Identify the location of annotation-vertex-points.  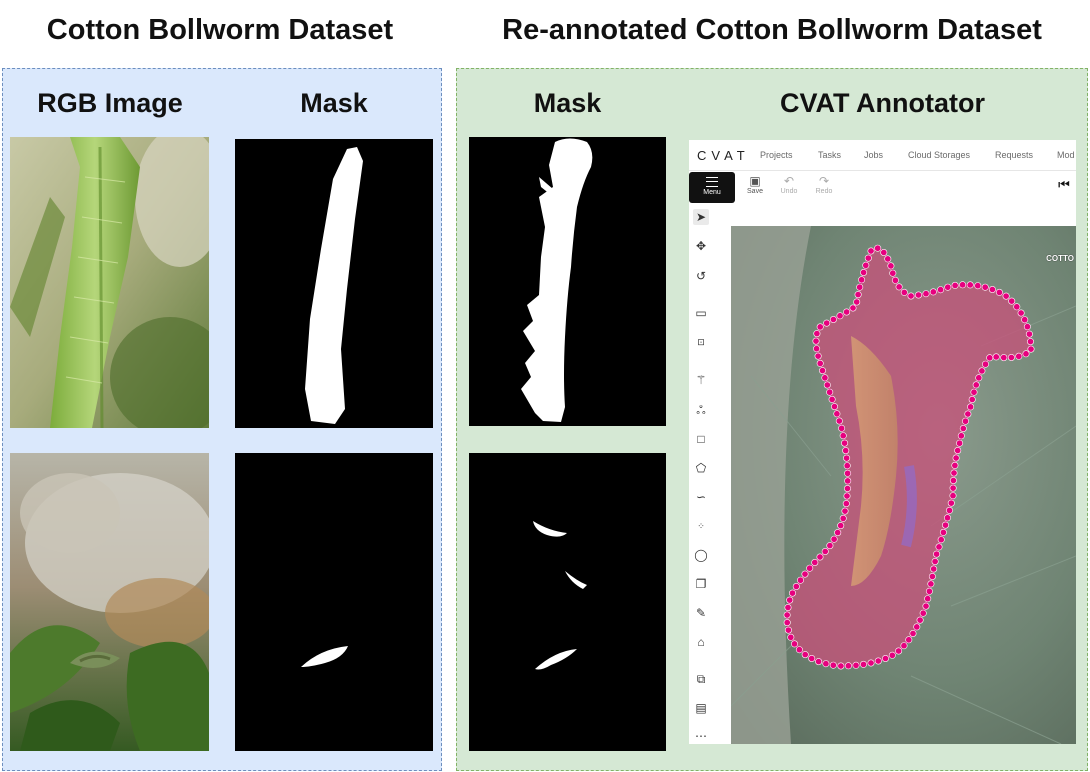
(909, 457).